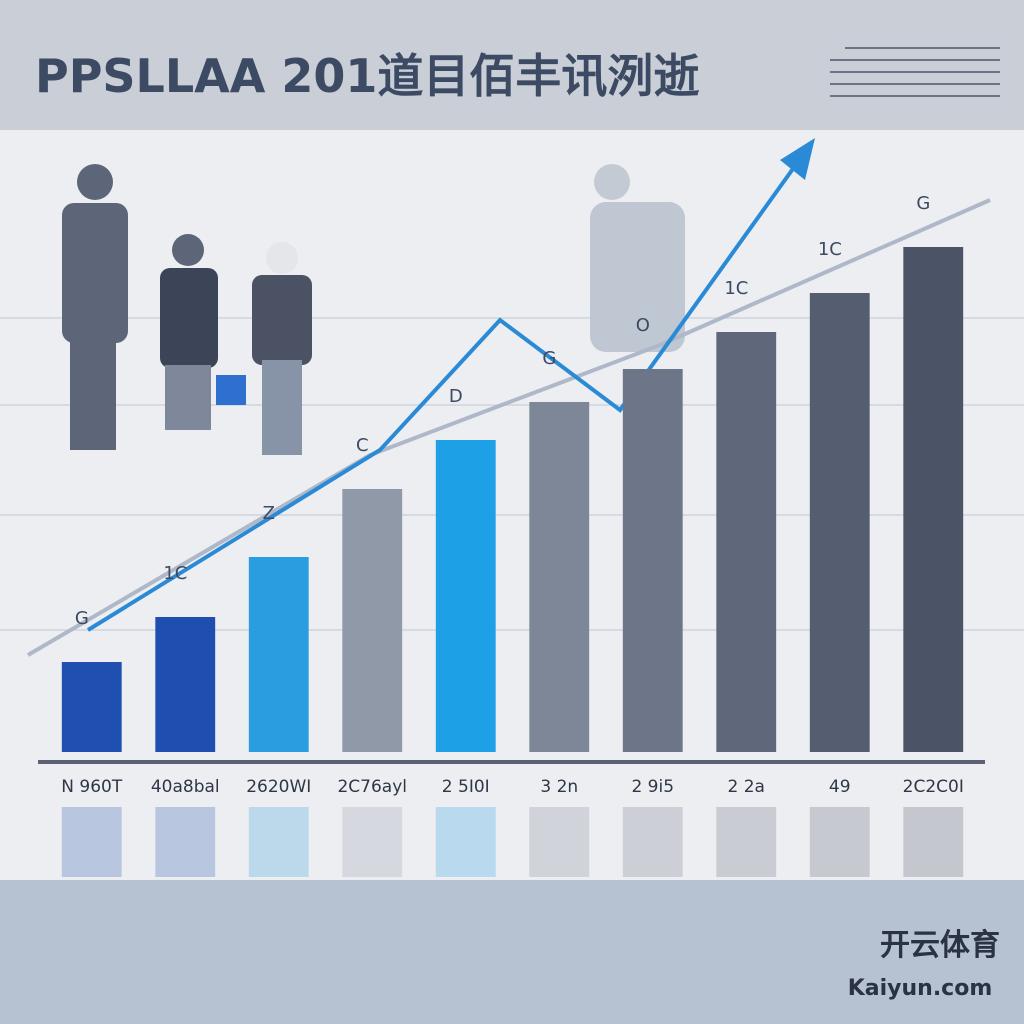 The width and height of the screenshot is (1024, 1024). I want to click on x-tick-label: N 960T, so click(92, 787).